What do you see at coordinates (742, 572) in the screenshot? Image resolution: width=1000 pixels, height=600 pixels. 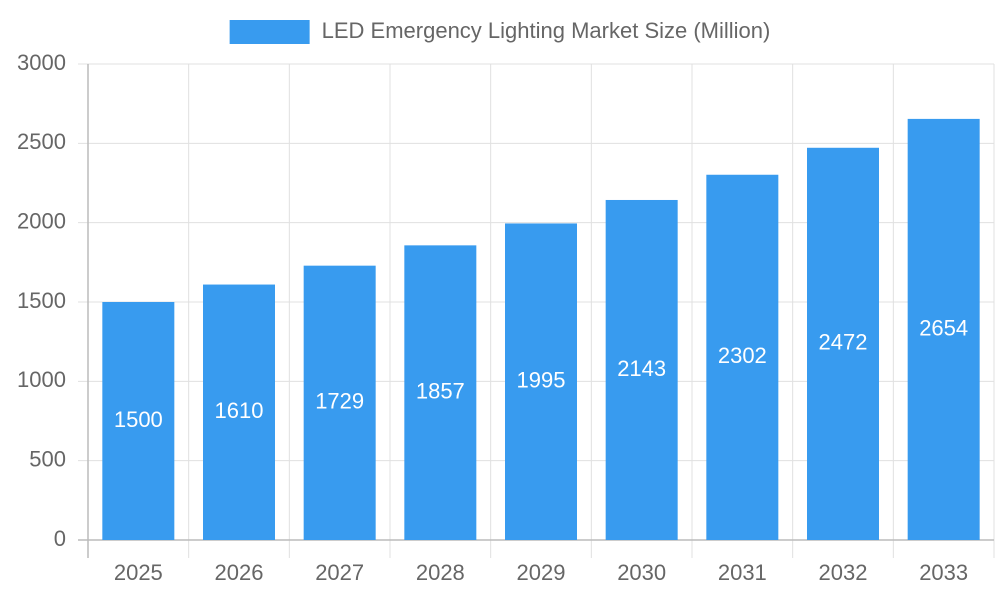 I see `x-tick-label: 2031` at bounding box center [742, 572].